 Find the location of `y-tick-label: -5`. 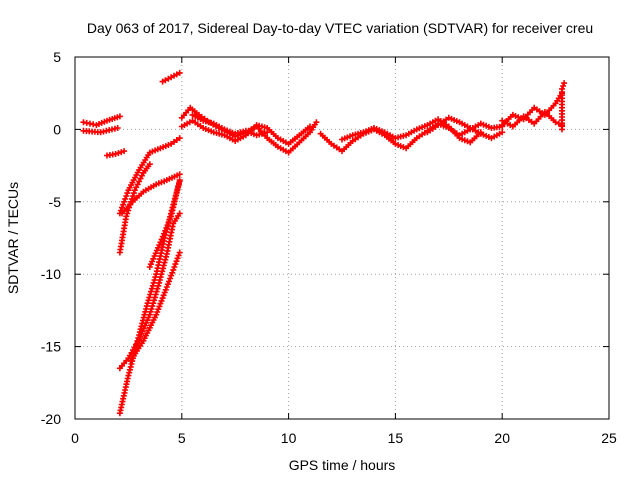

y-tick-label: -5 is located at coordinates (55, 202).